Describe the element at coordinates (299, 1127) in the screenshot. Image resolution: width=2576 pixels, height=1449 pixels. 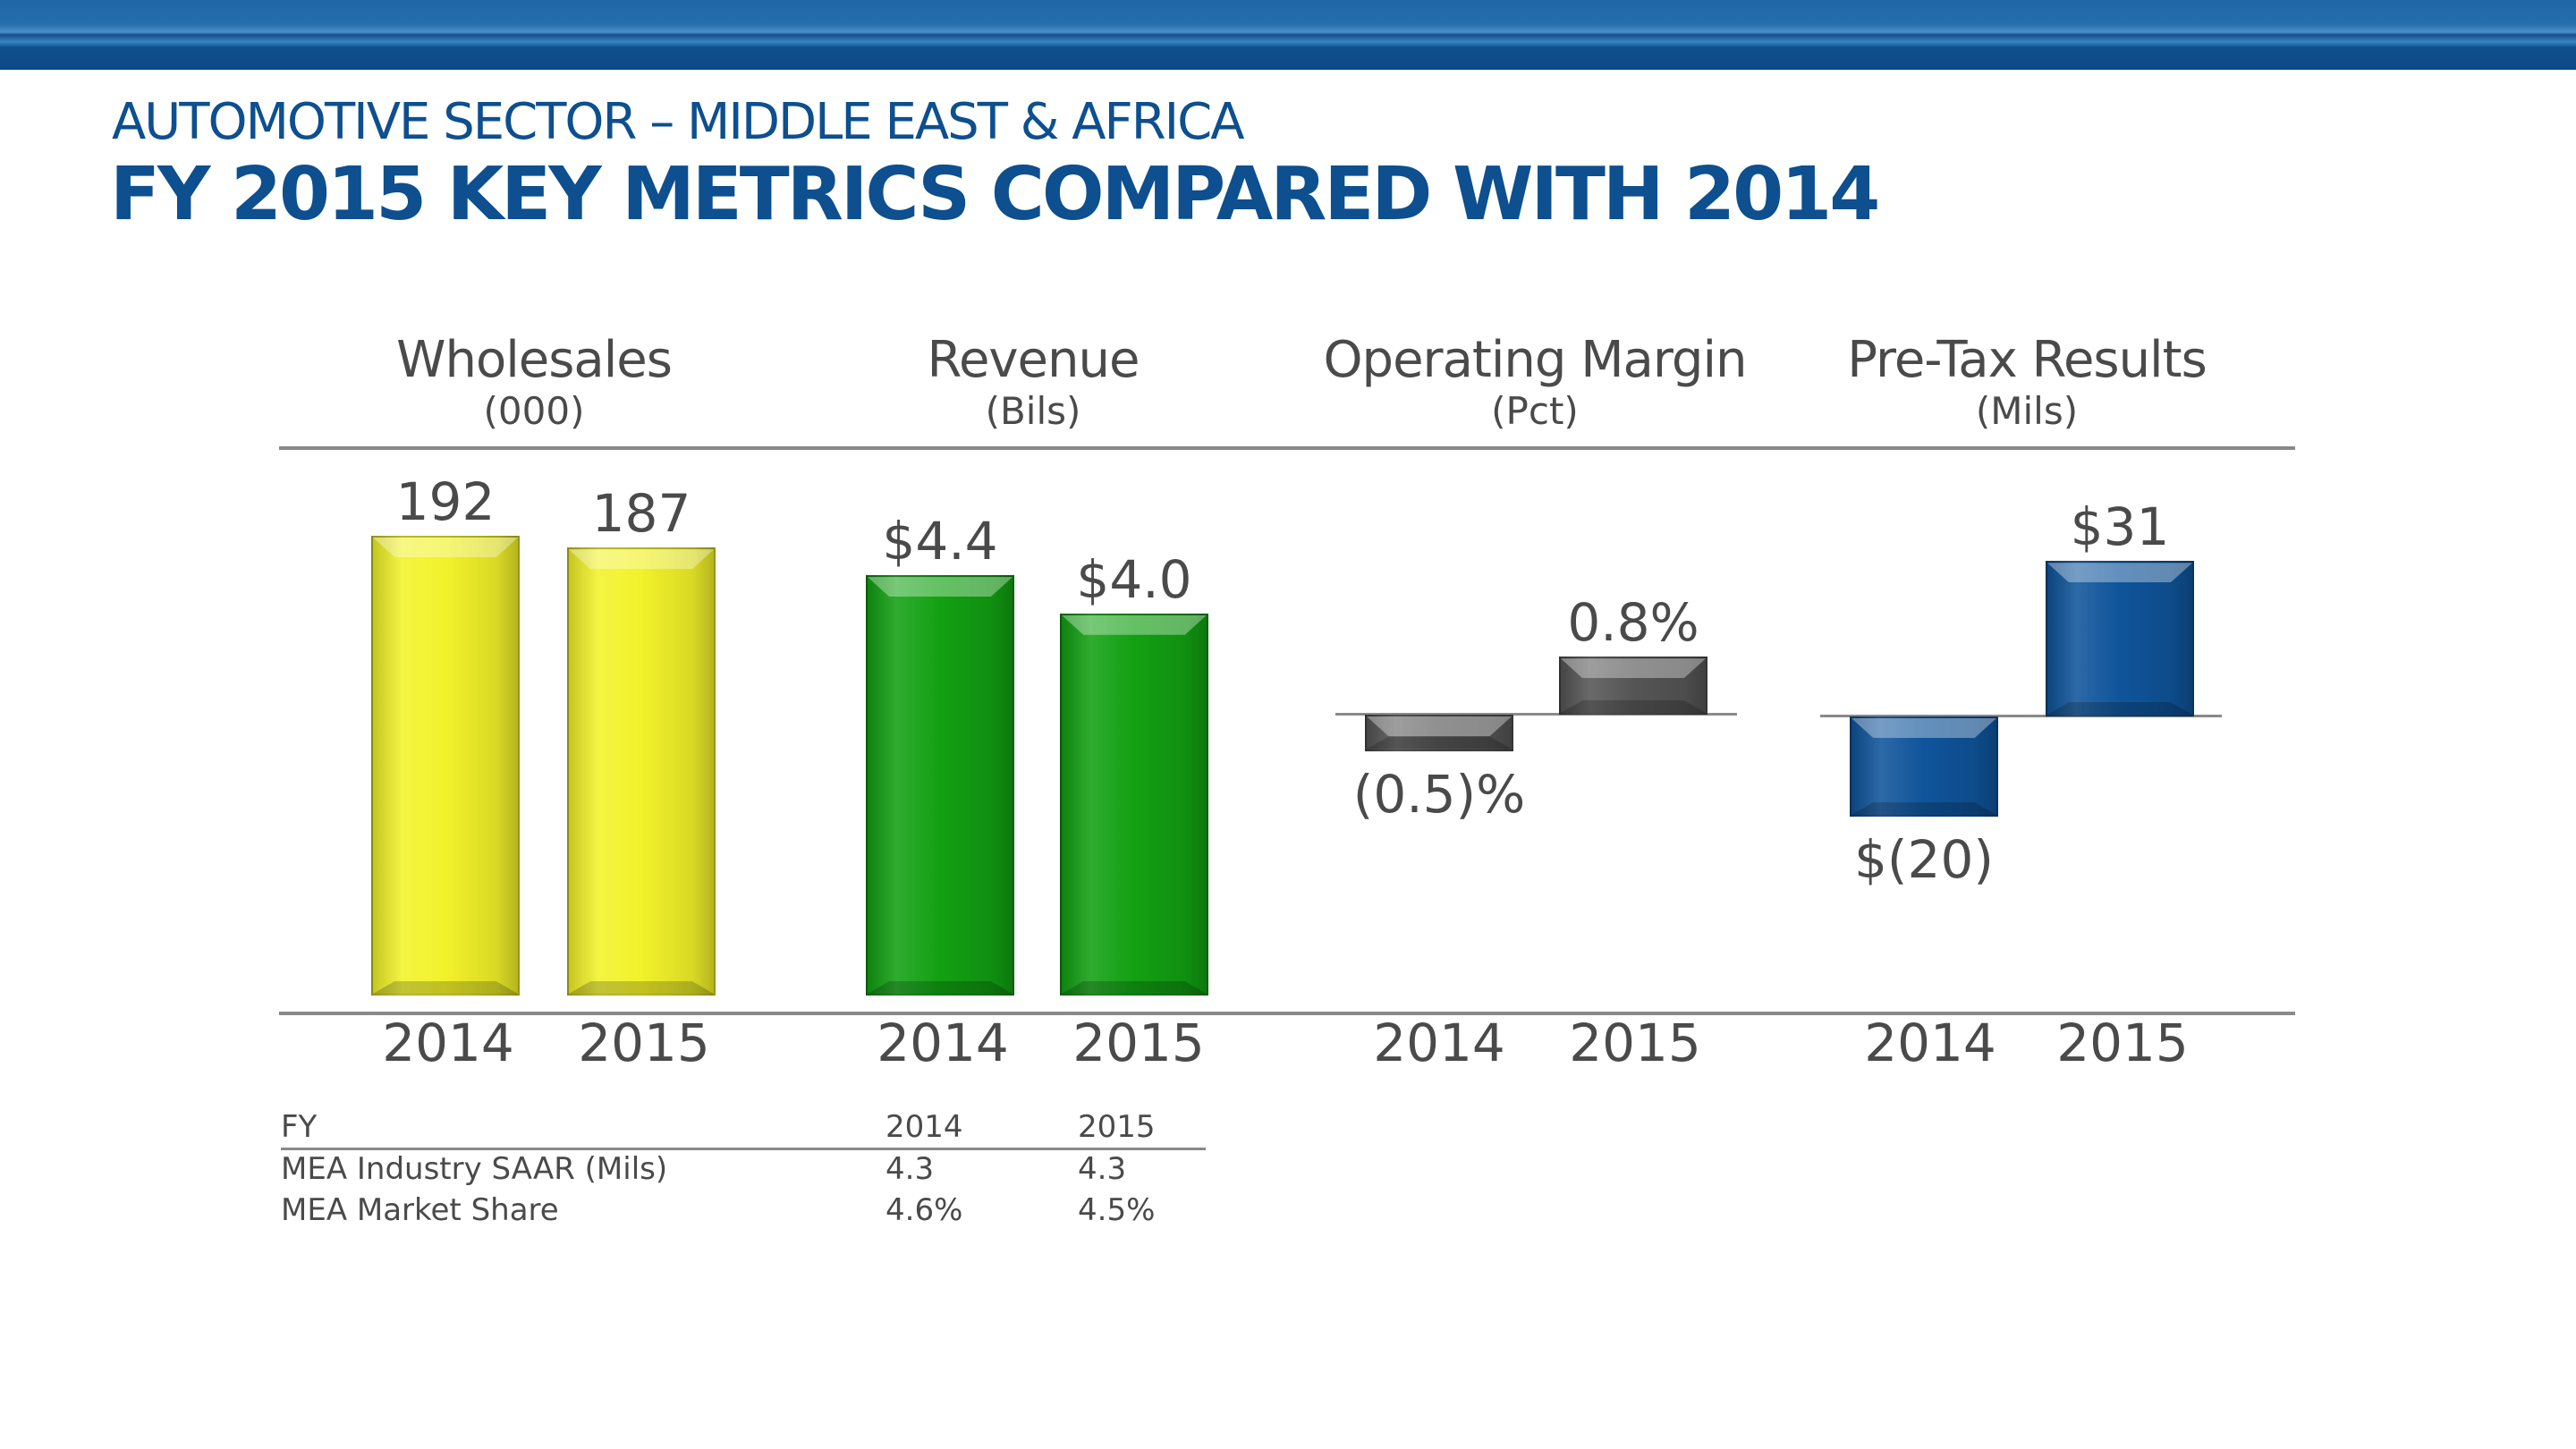
I see `table-header-fy: FY` at that location.